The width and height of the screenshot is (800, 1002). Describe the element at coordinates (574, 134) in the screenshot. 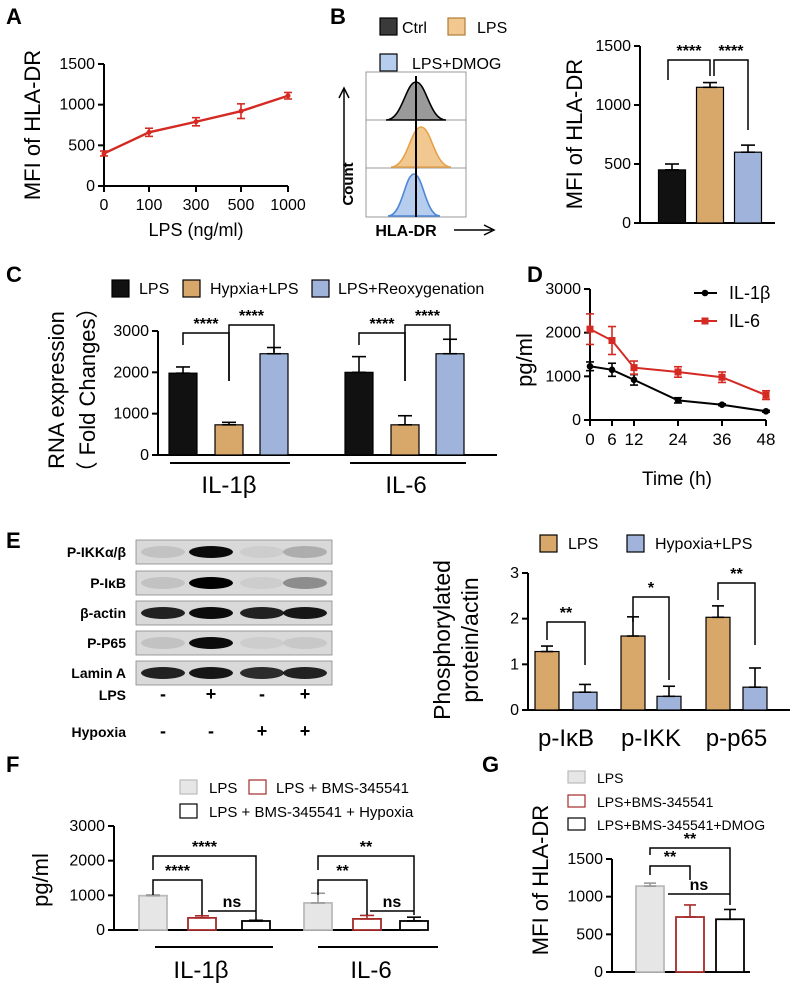

I see `b-y-axis-label: MFI of HLA-DR` at that location.